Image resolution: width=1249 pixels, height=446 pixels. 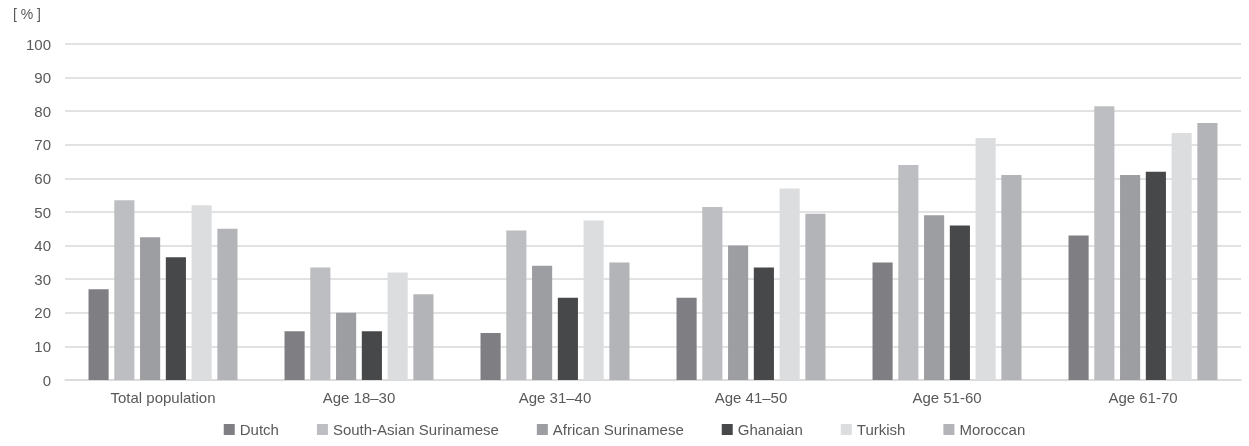 What do you see at coordinates (881, 429) in the screenshot?
I see `legend-label: Turkish` at bounding box center [881, 429].